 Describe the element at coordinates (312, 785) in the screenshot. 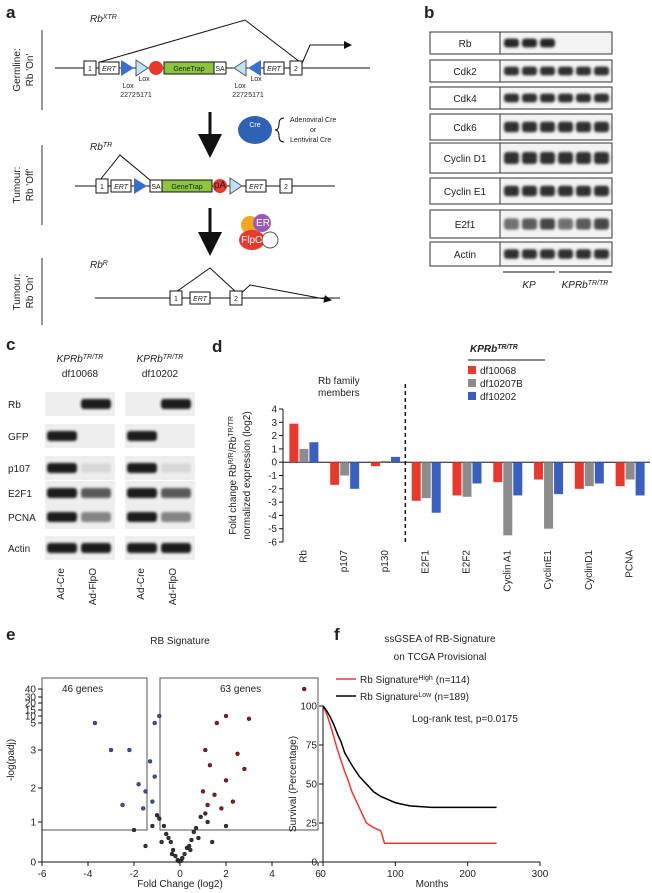

I see `y-tick-label: 50` at that location.